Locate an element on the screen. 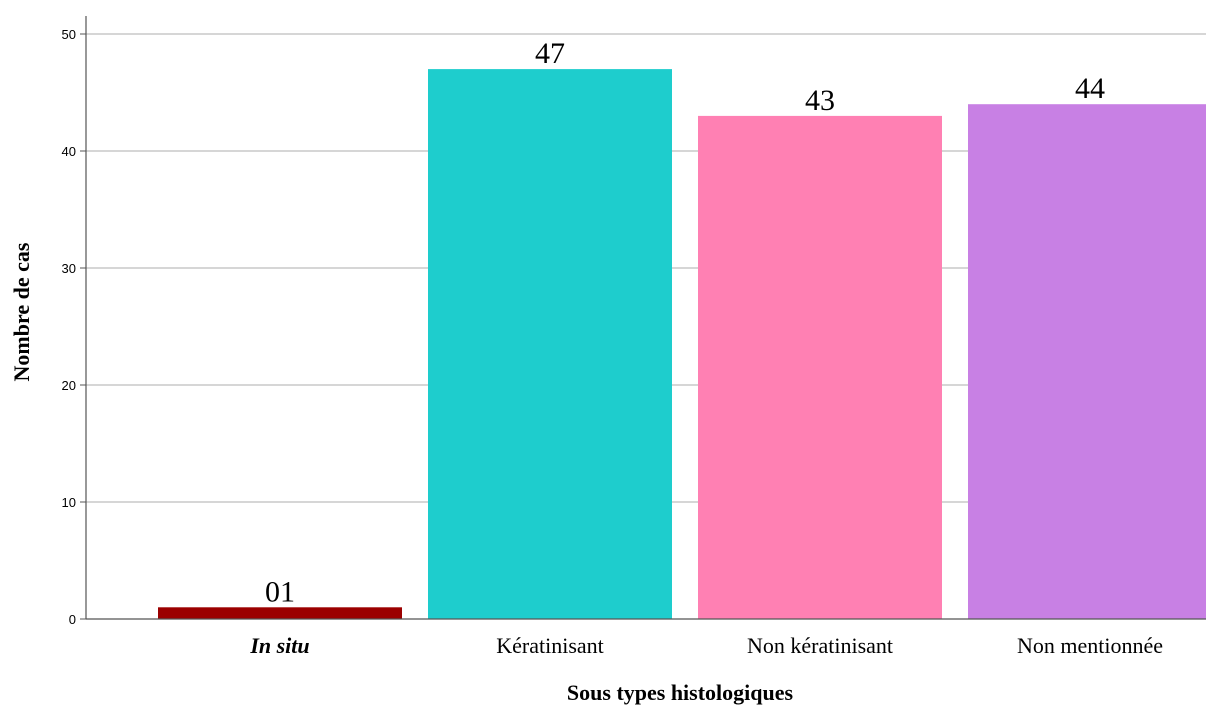  x-category-label: In situ is located at coordinates (279, 645).